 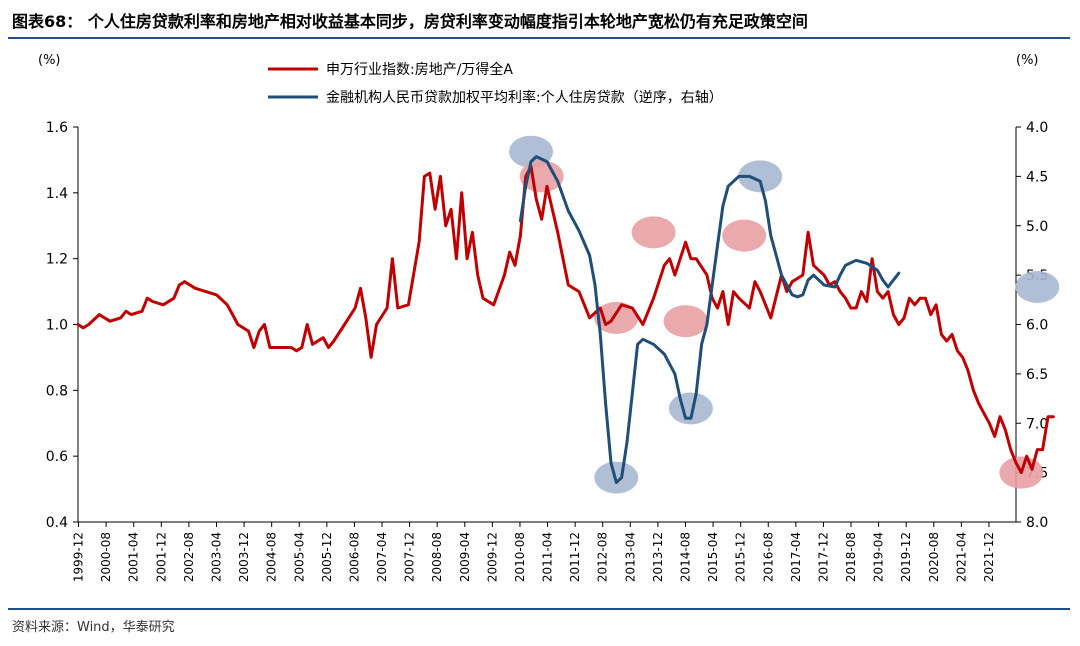 What do you see at coordinates (575, 557) in the screenshot?
I see `x-tick-label: 2011-12` at bounding box center [575, 557].